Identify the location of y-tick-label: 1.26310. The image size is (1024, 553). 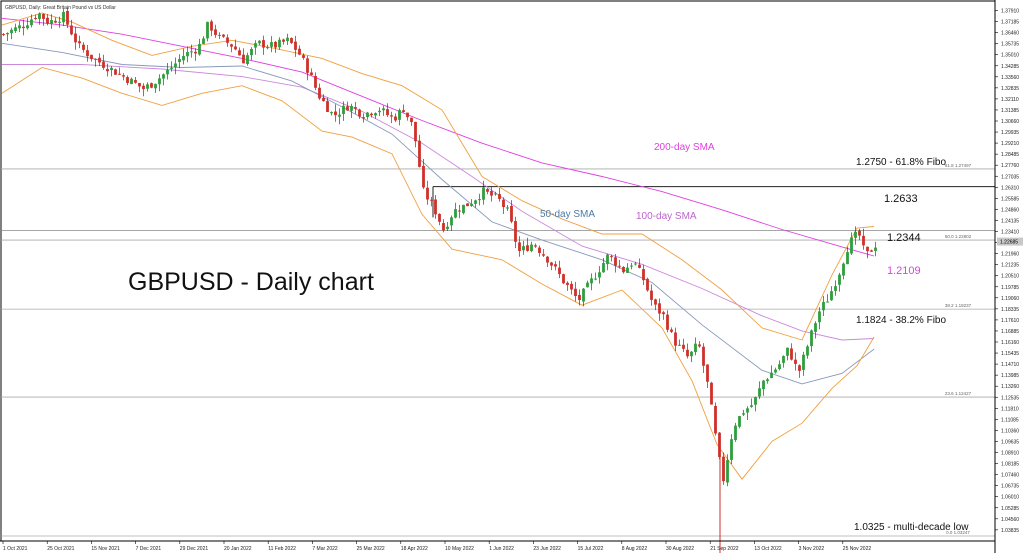
(1010, 188).